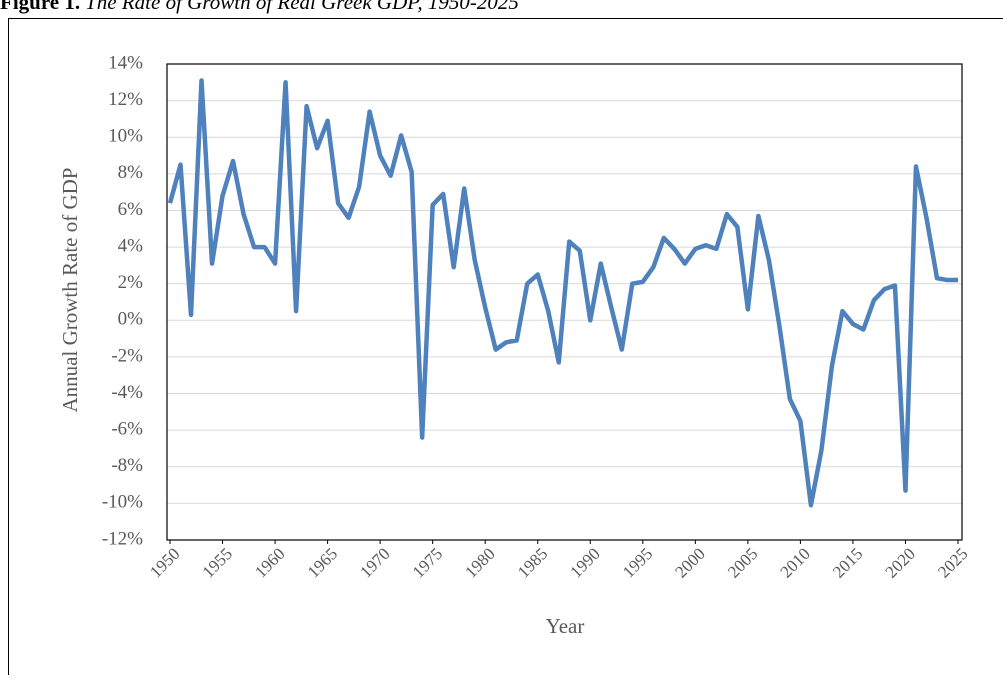 The width and height of the screenshot is (1003, 680). What do you see at coordinates (131, 209) in the screenshot?
I see `y-tick-label: 6%` at bounding box center [131, 209].